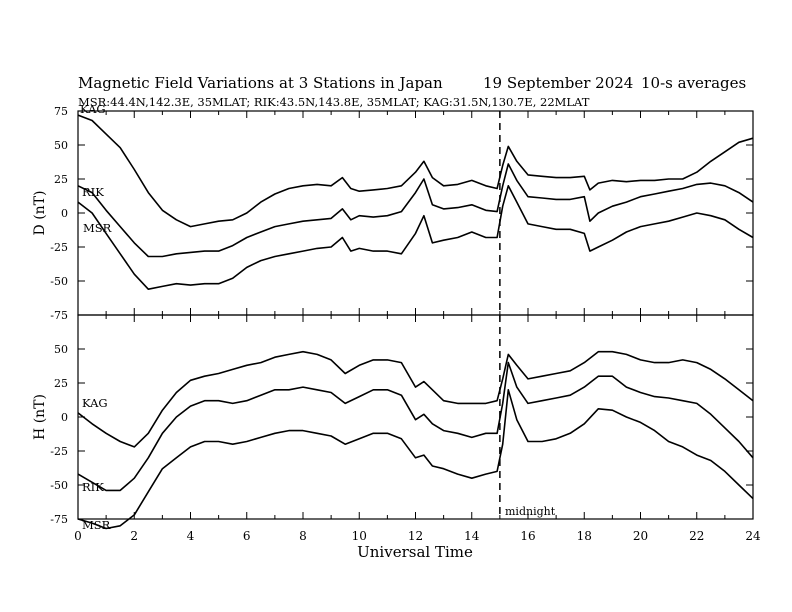 This screenshot has height=612, width=792. What do you see at coordinates (59, 519) in the screenshot?
I see `h-ytick-label: -75` at bounding box center [59, 519].